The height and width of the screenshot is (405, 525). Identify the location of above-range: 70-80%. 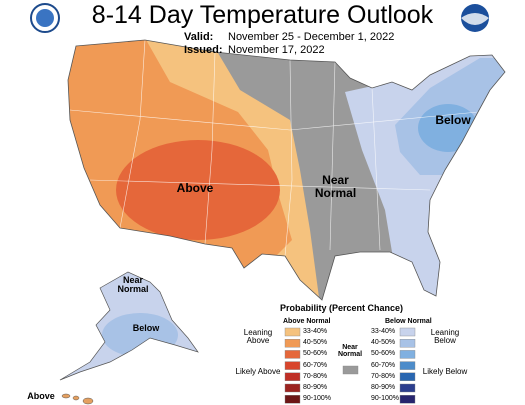
(315, 376).